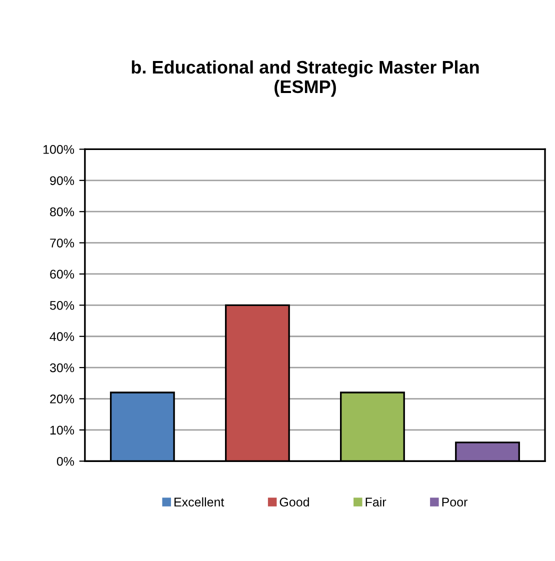 The width and height of the screenshot is (555, 561). Describe the element at coordinates (62, 274) in the screenshot. I see `y-tick-label: 60%` at that location.